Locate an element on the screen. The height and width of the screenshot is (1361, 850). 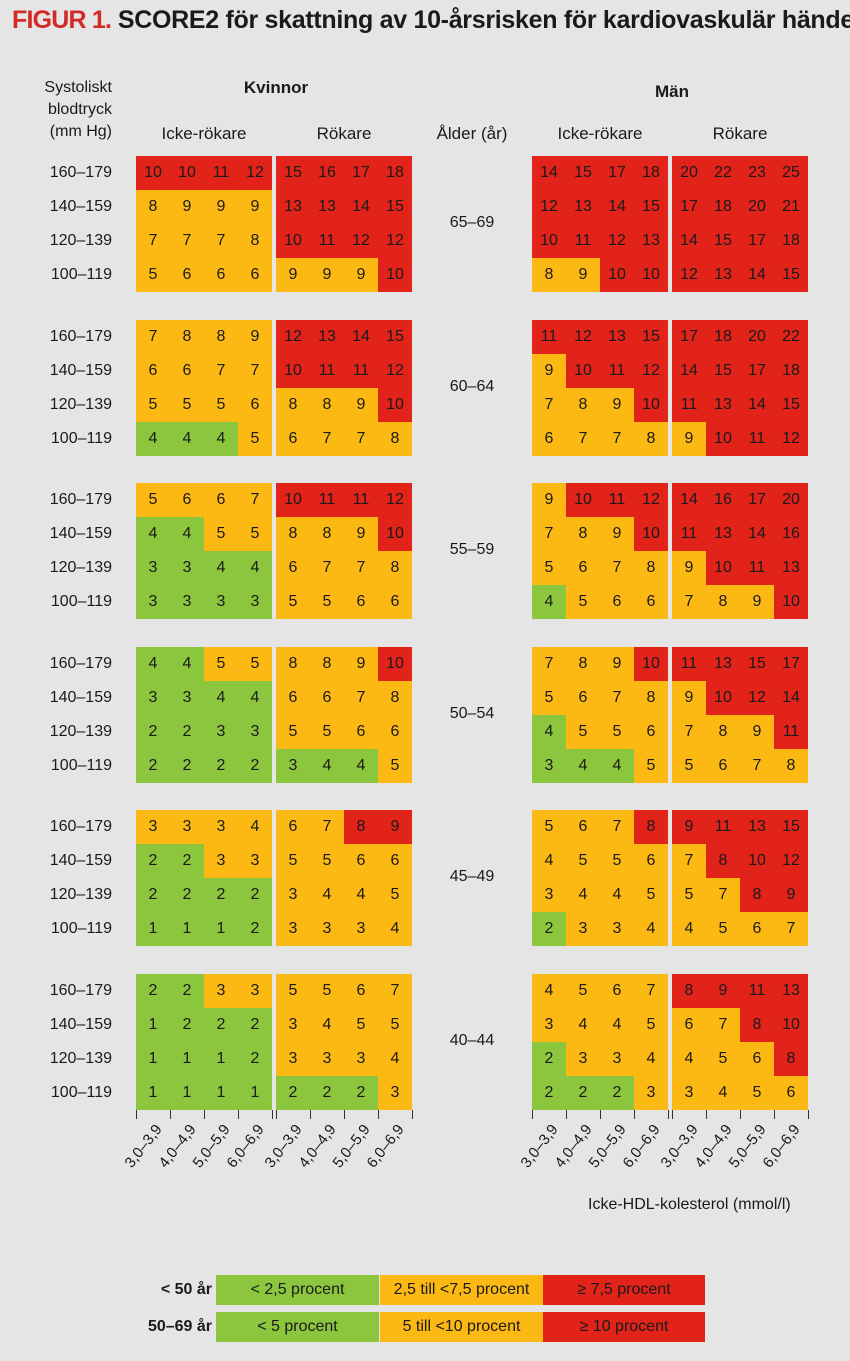
sbp-row-label: 120–139 is located at coordinates (80, 567).